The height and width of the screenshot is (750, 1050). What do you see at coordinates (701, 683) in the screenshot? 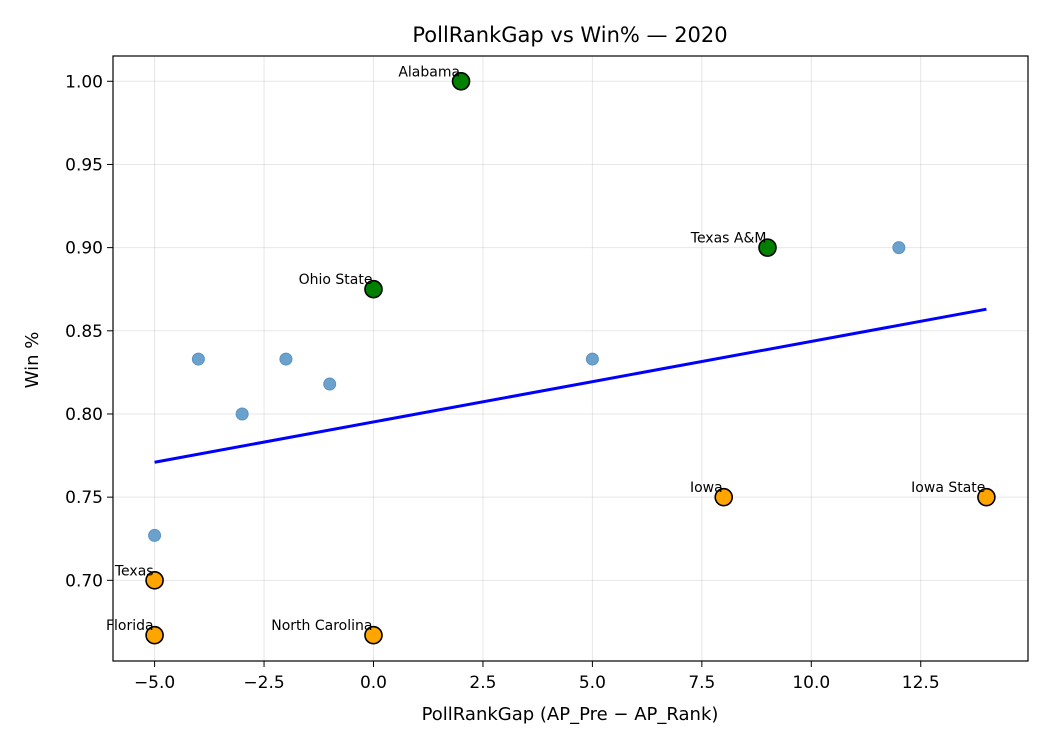
I see `x-tick-label: 7.5` at bounding box center [701, 683].